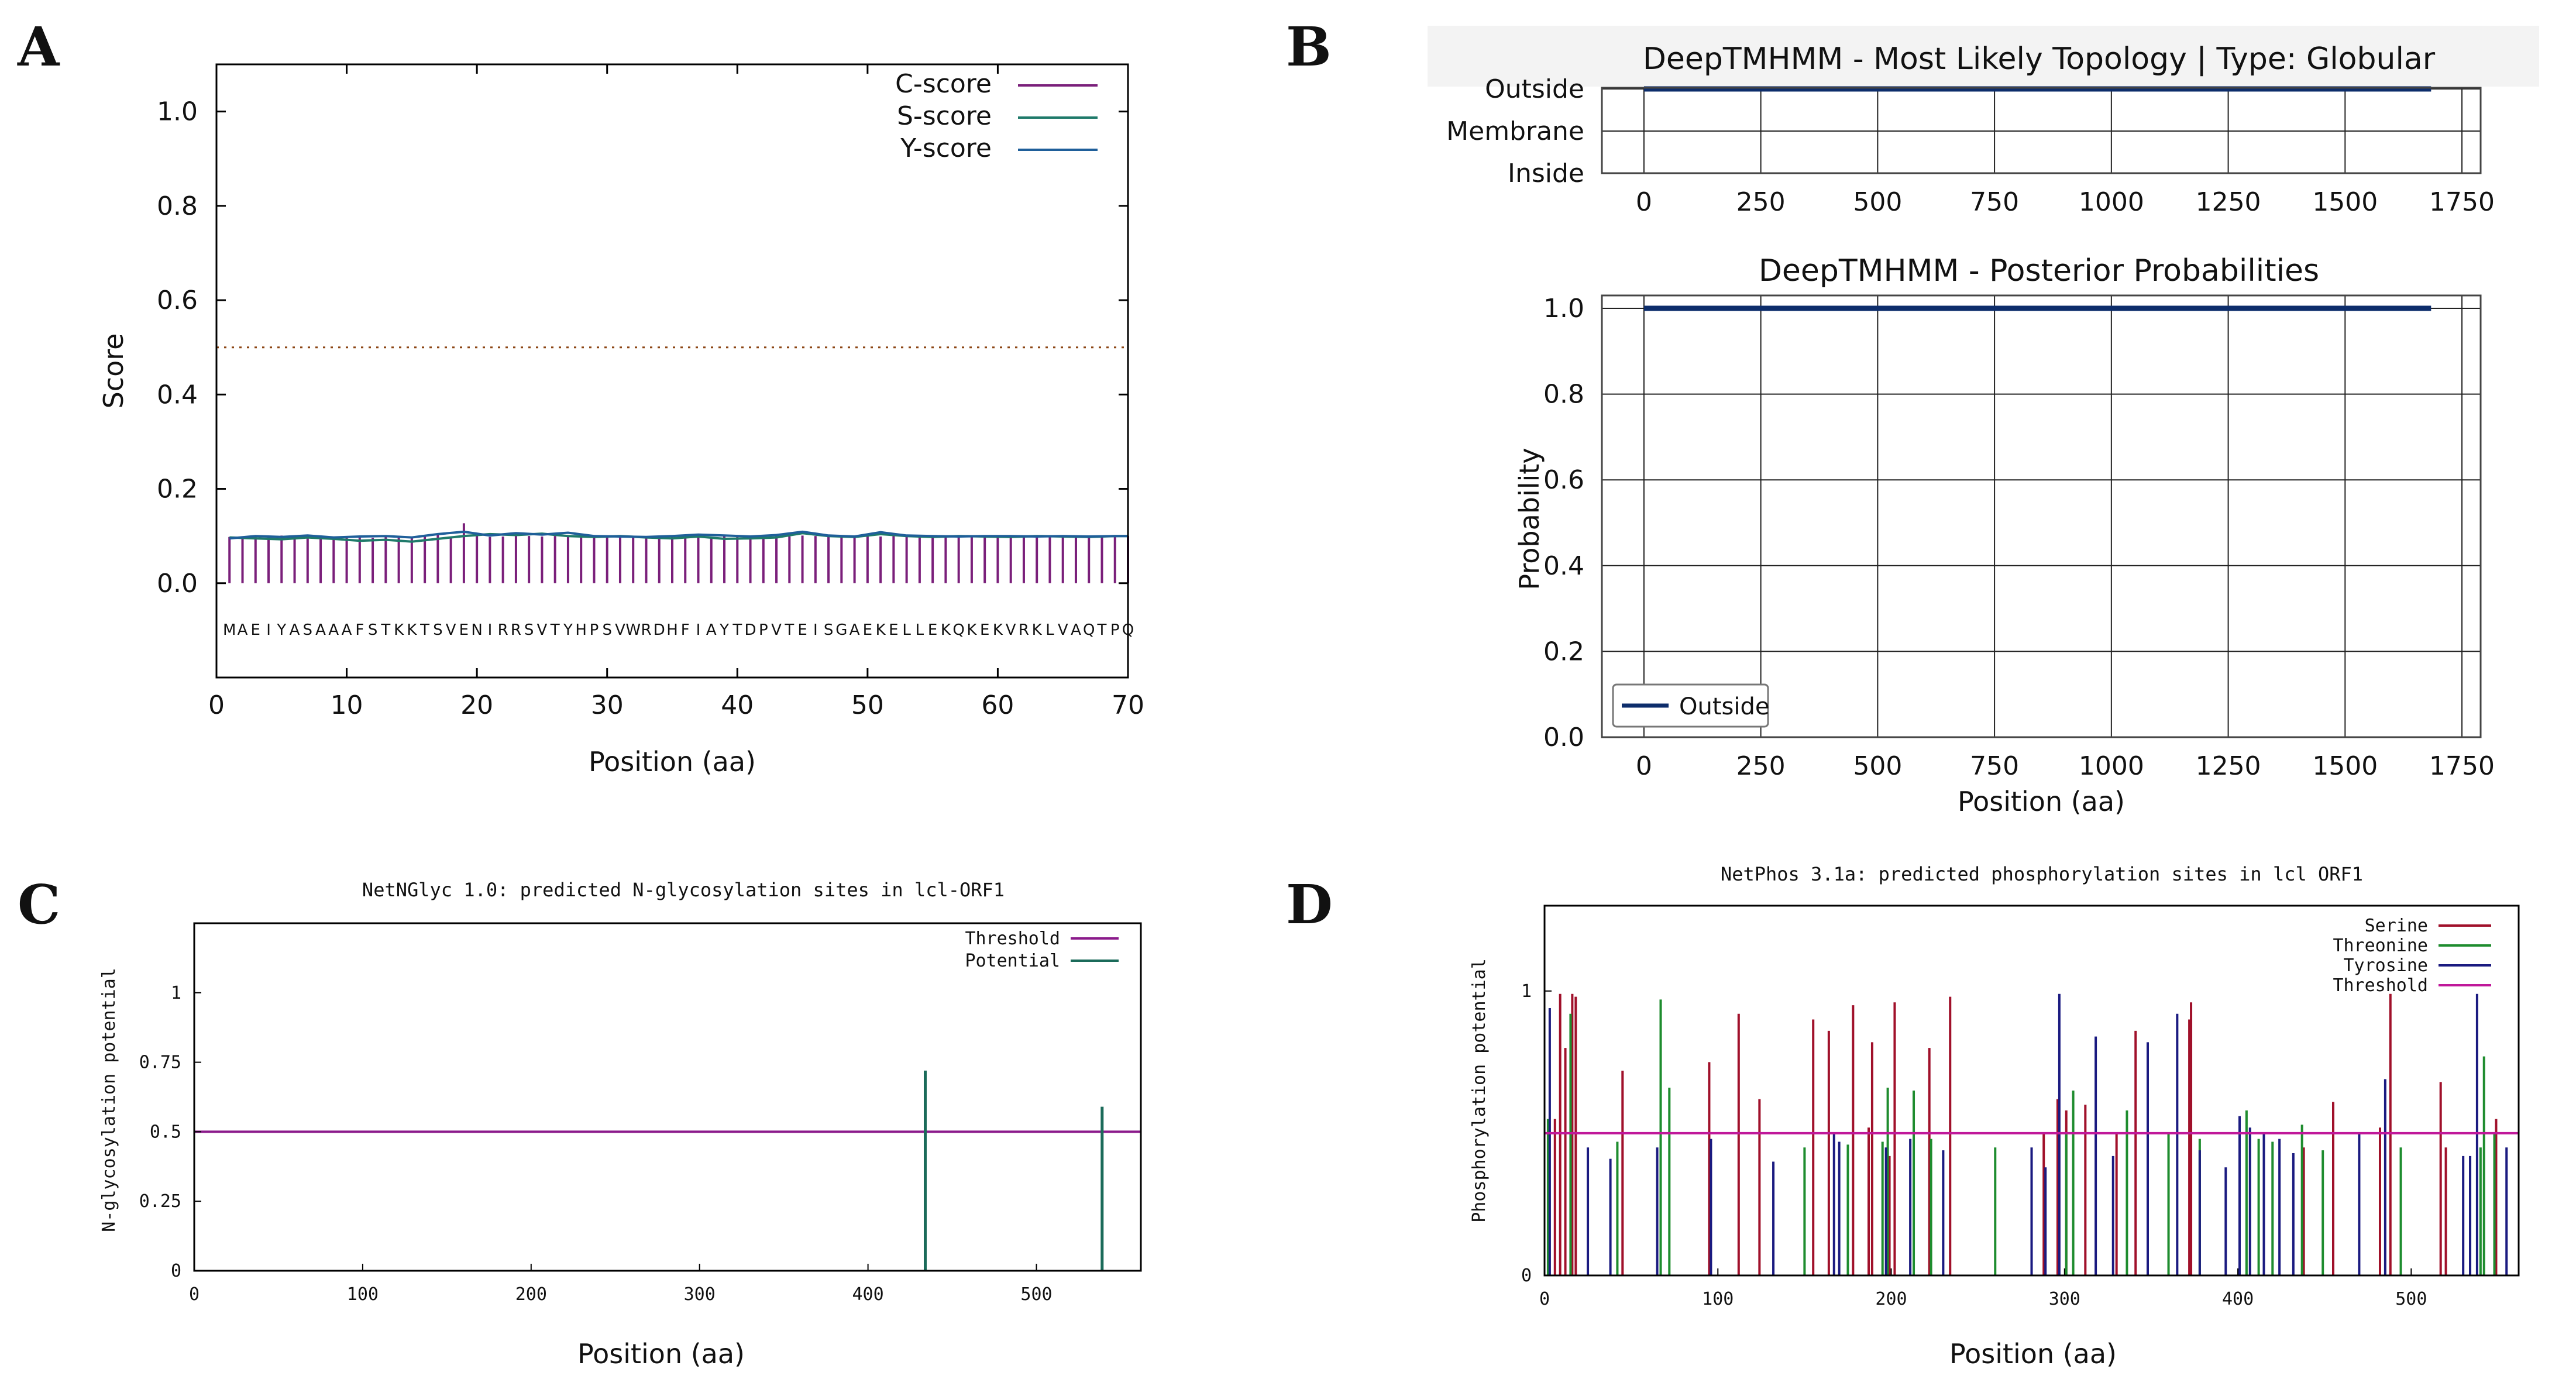  I want to click on A-ytick-label: 1.0, so click(178, 112).